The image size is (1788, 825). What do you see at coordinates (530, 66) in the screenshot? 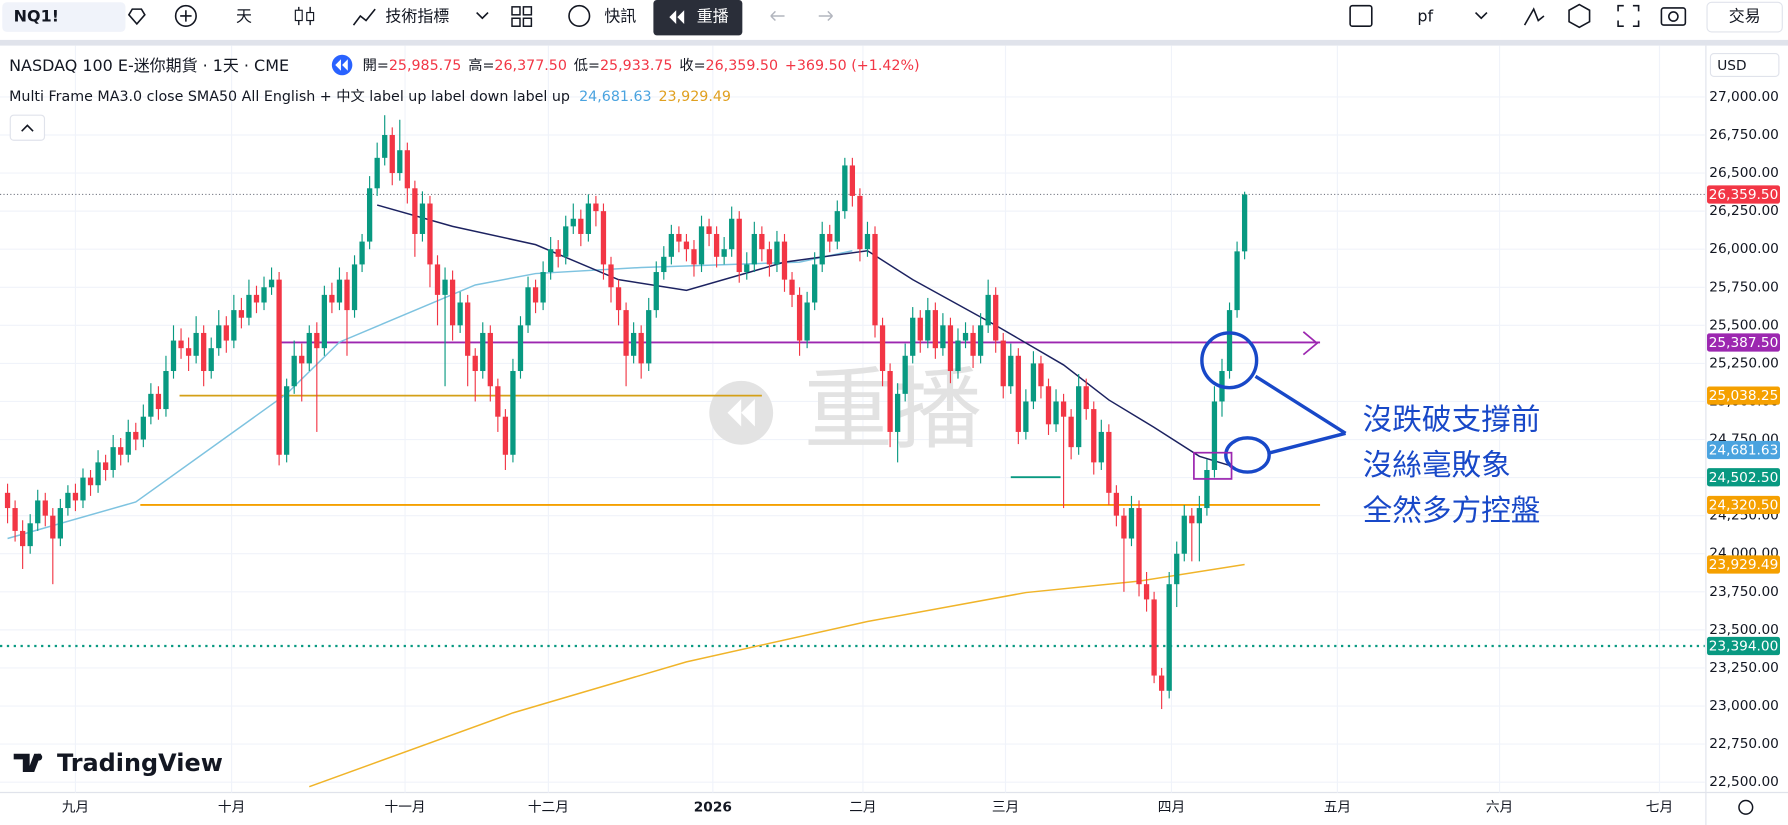
I see `legend-high: 26,377.50` at bounding box center [530, 66].